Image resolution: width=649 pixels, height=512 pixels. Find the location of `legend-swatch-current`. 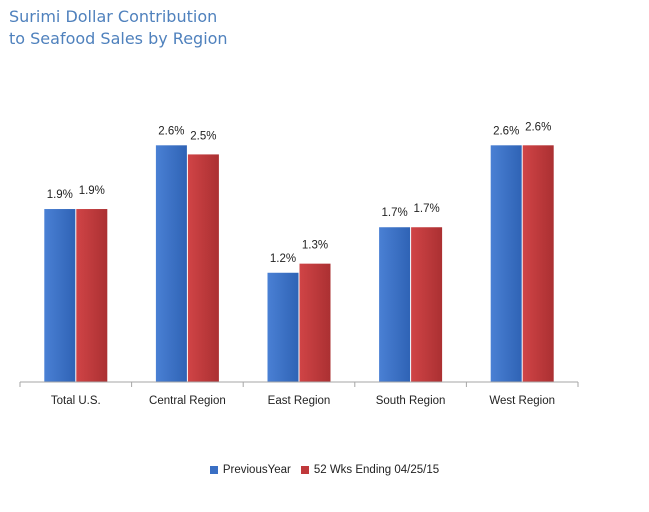

legend-swatch-current is located at coordinates (304, 470).